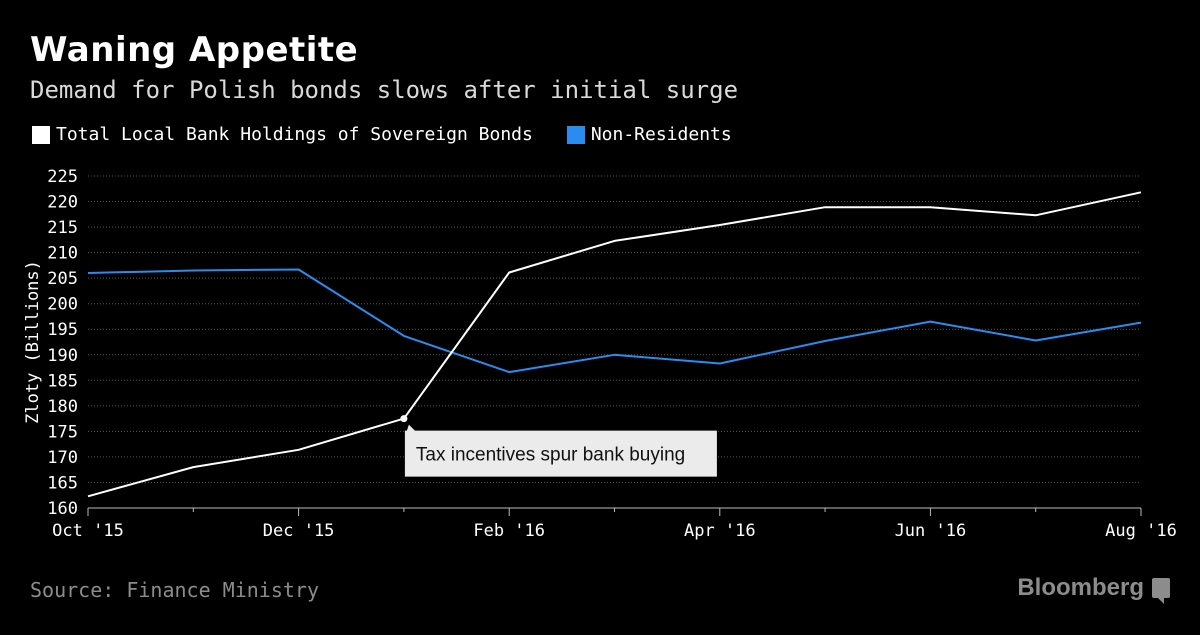  I want to click on annotation-text: Tax incentives spur bank buying, so click(550, 455).